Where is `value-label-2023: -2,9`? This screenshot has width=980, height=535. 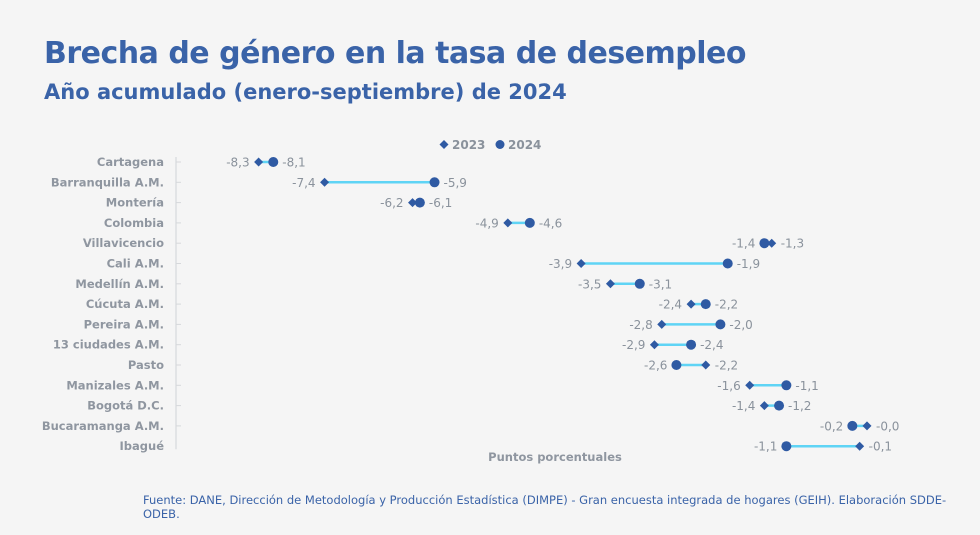 value-label-2023: -2,9 is located at coordinates (633, 345).